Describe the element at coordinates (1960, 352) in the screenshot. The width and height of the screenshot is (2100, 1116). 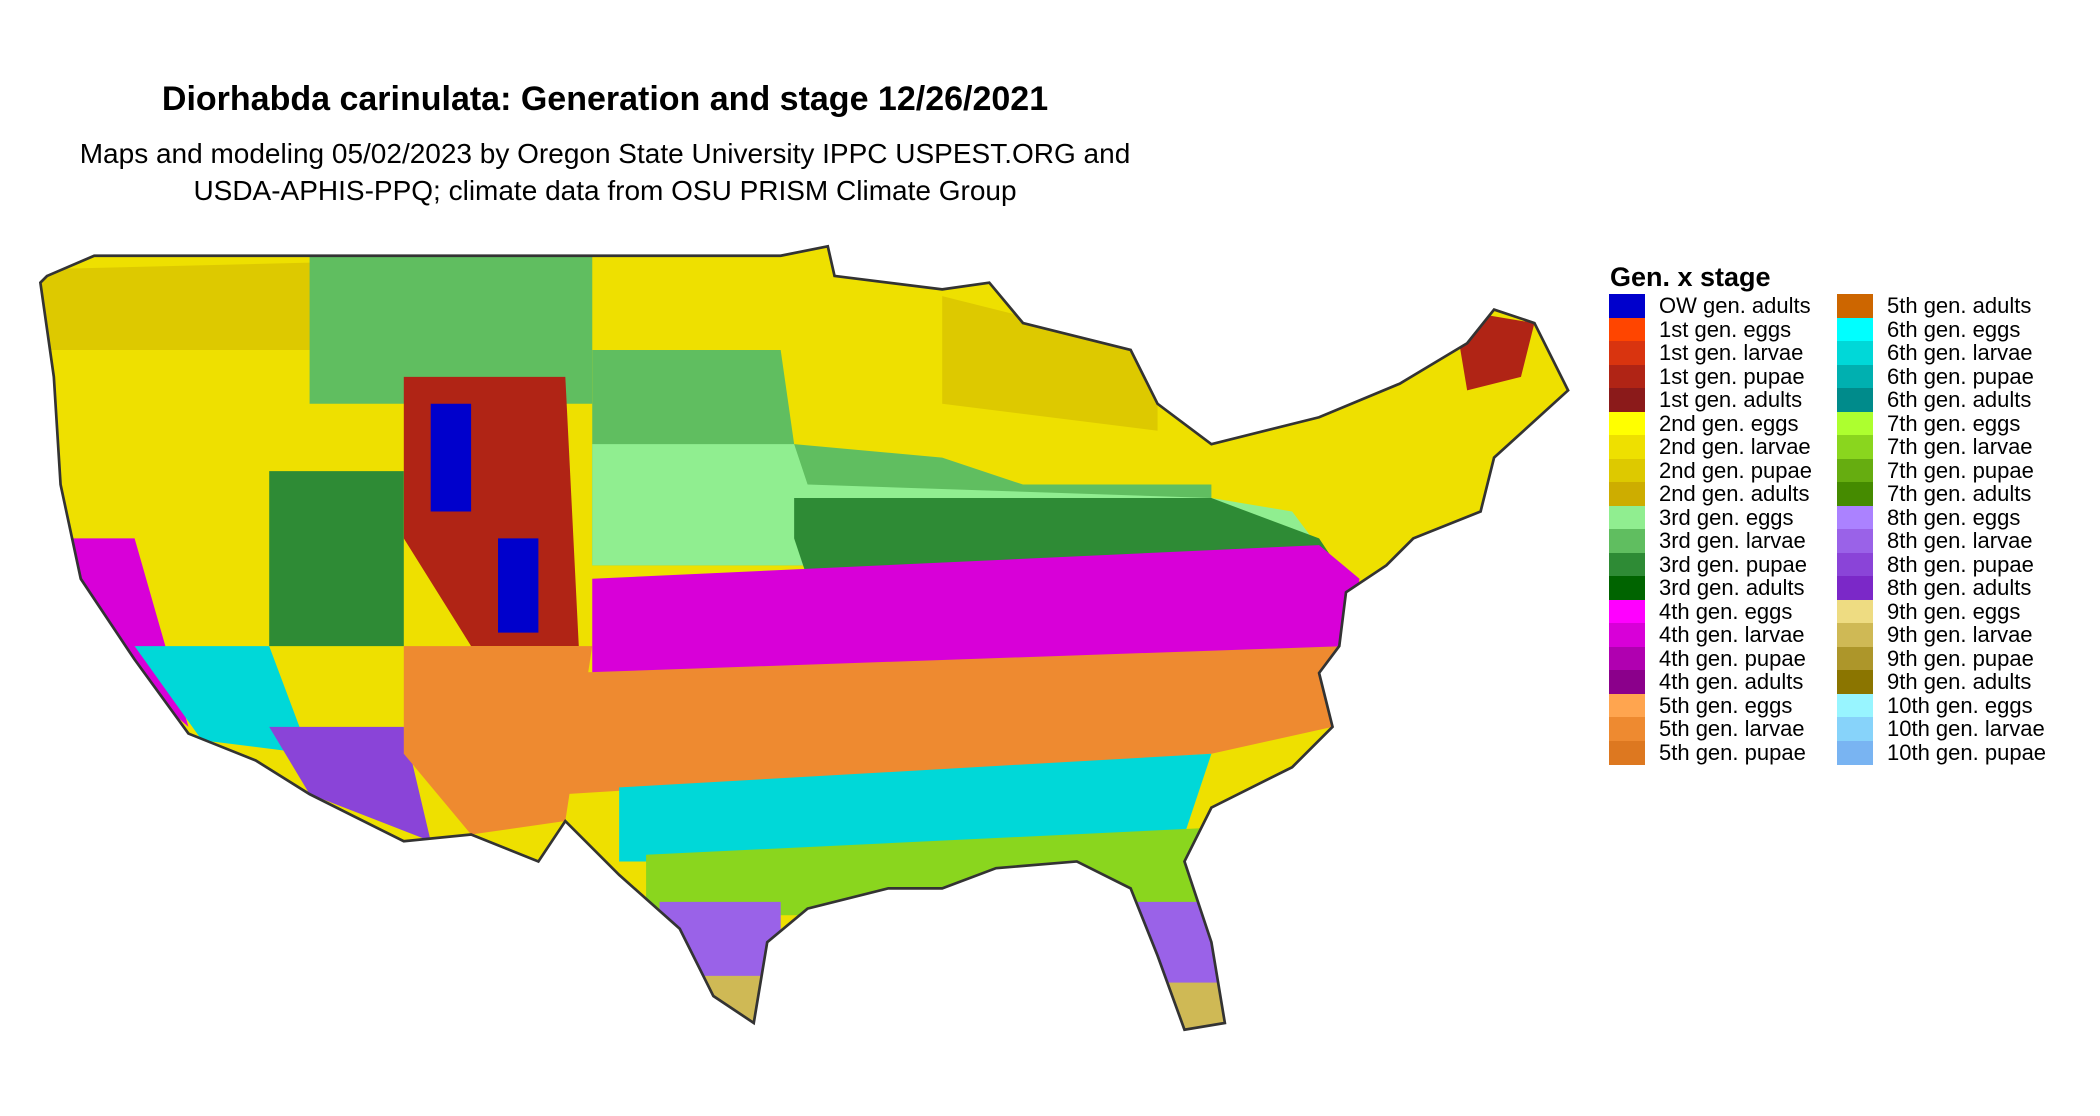
I see `legend-label: 6th gen. larvae` at that location.